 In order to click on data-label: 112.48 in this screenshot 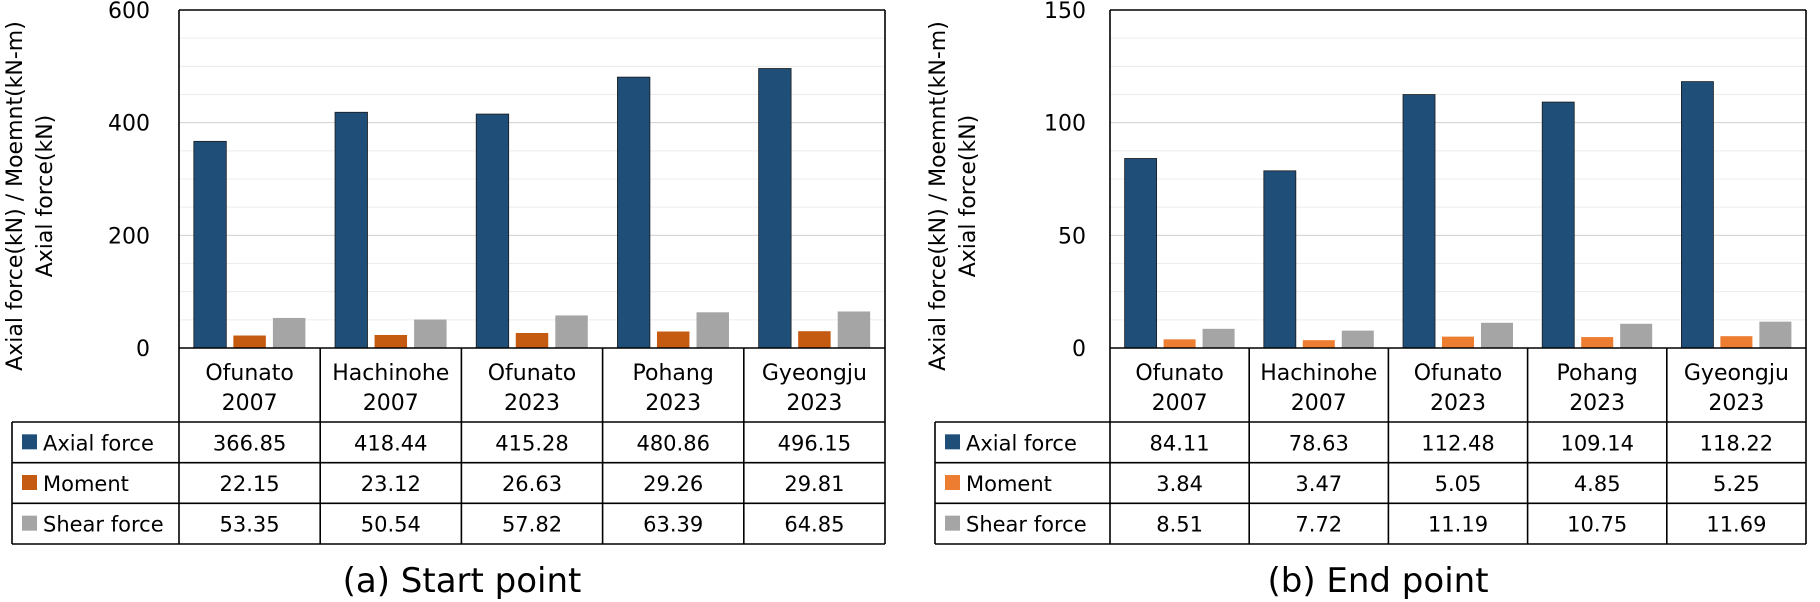, I will do `click(1457, 443)`.